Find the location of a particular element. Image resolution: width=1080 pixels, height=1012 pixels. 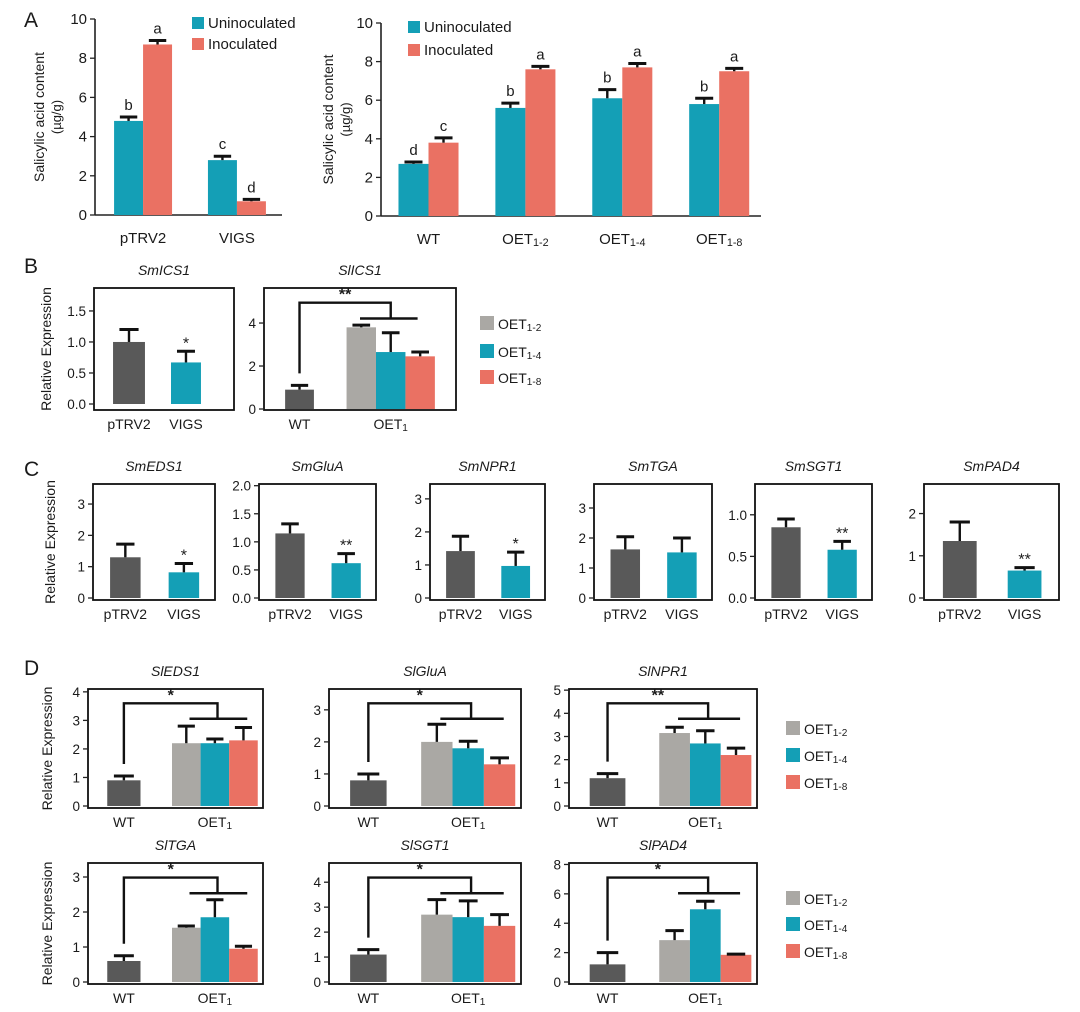

chart-slglua: 0 1 2 3 SlGluA WT OET1 * is located at coordinates (417, 747).